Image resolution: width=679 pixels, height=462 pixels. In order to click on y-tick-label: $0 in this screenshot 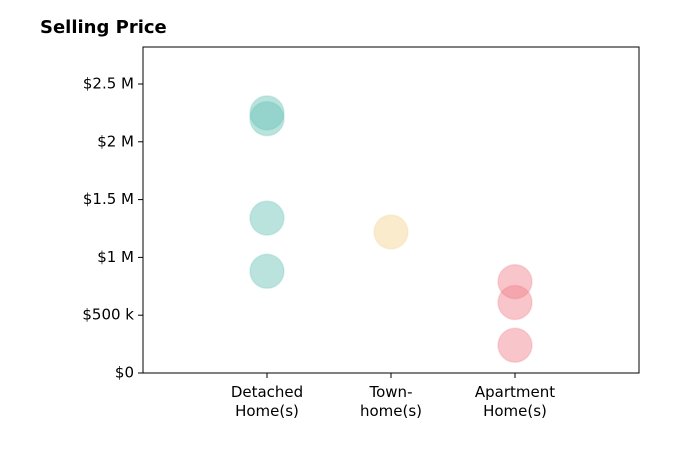, I will do `click(124, 373)`.